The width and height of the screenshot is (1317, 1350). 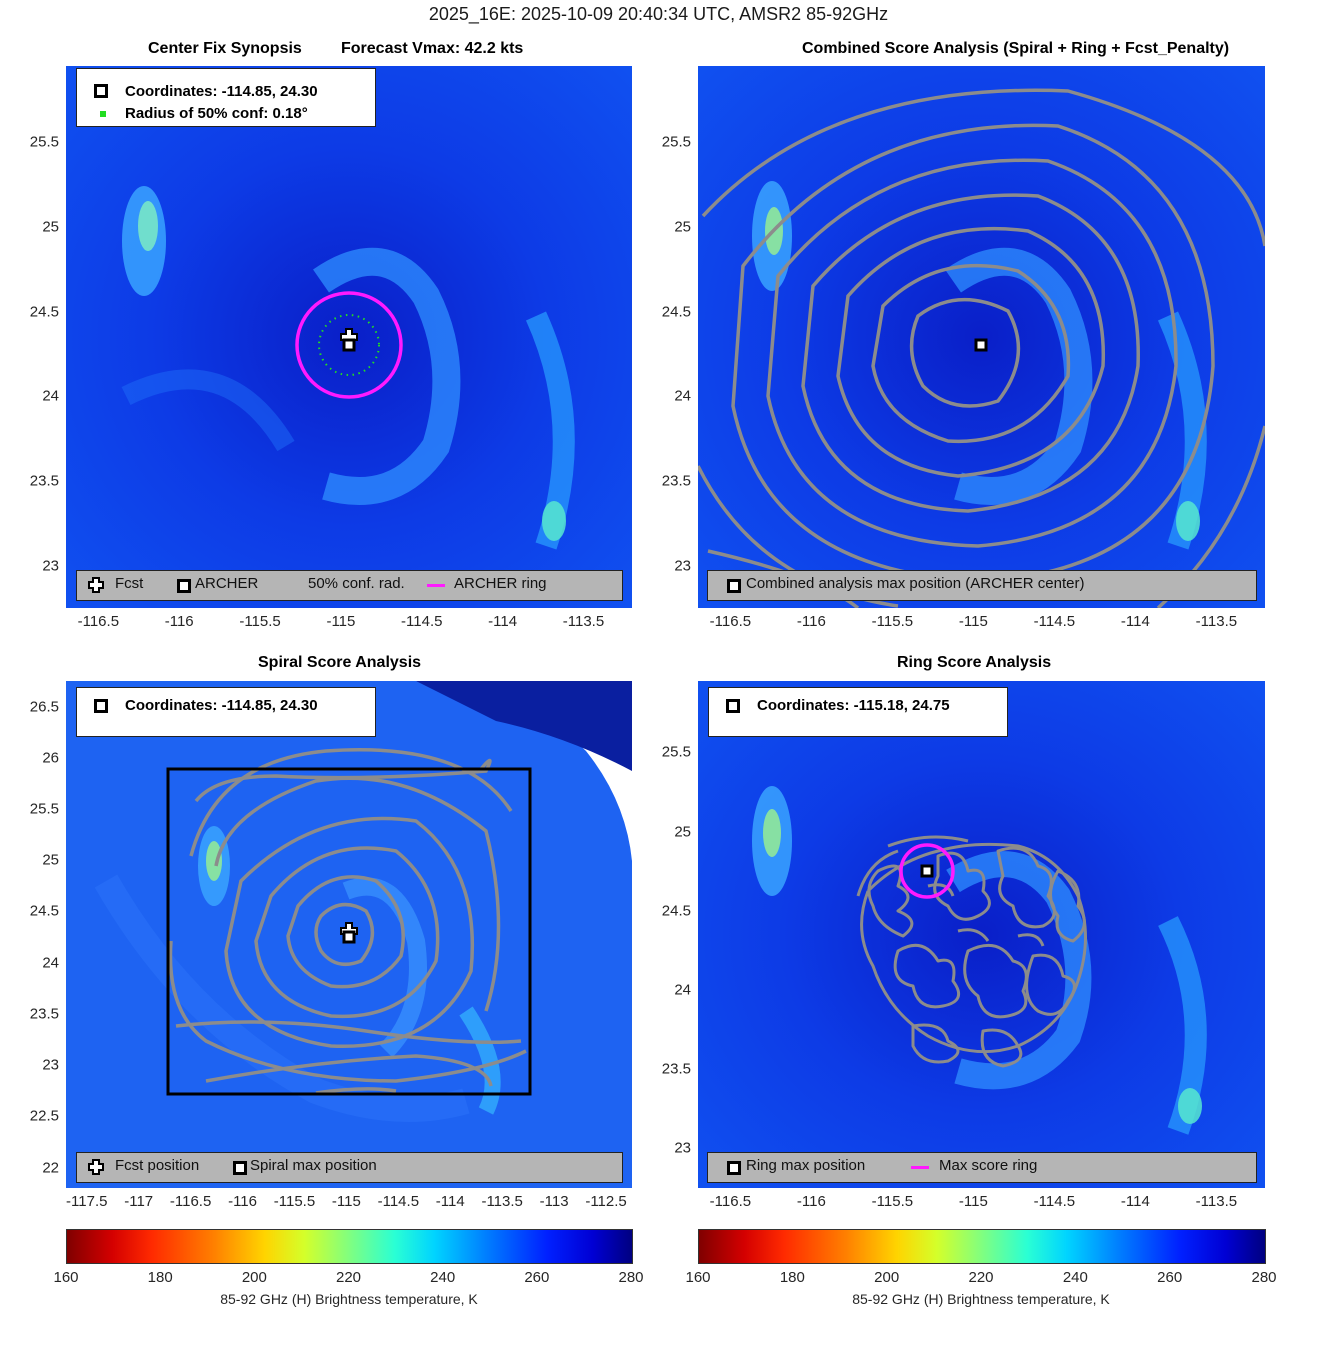 I want to click on synopsis-radius: Radius of 50% conf: 0.18°, so click(x=216, y=113).